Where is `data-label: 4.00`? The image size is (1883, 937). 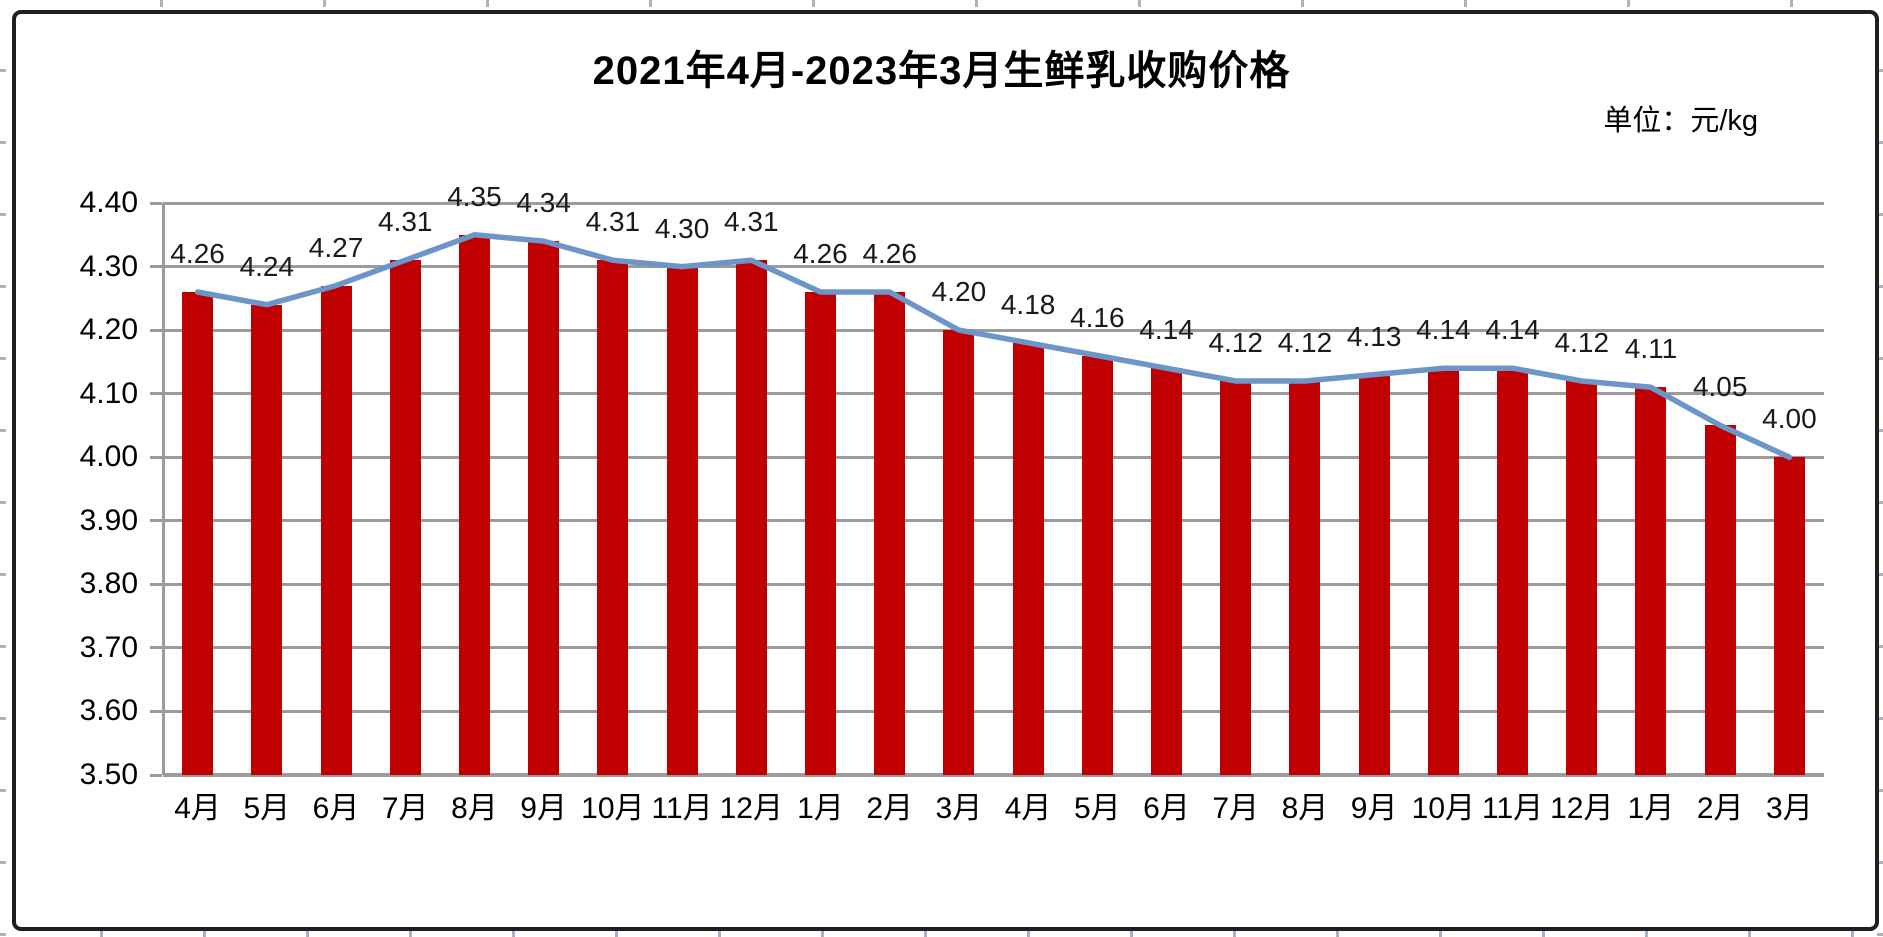
data-label: 4.00 is located at coordinates (1789, 419).